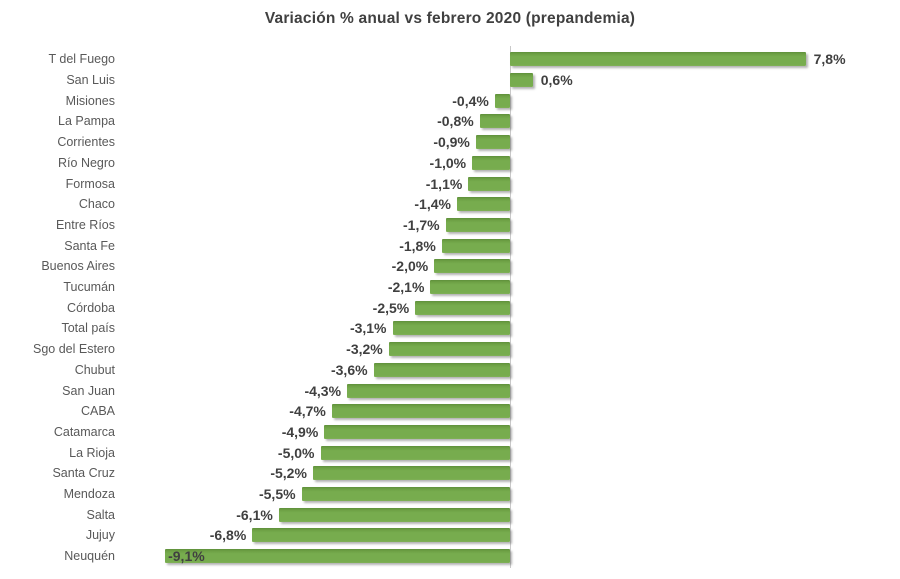 The image size is (900, 579). I want to click on chart-row: San Luis 0,6%, so click(450, 80).